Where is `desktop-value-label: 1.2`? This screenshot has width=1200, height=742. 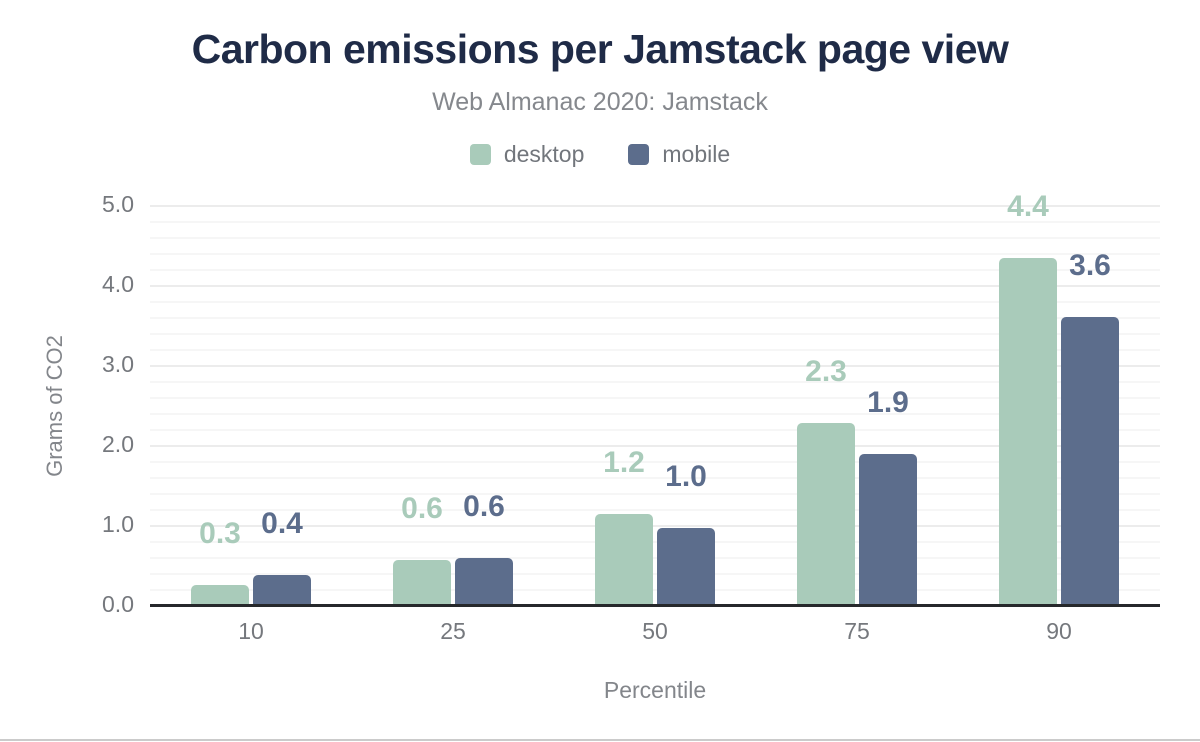
desktop-value-label: 1.2 is located at coordinates (624, 462).